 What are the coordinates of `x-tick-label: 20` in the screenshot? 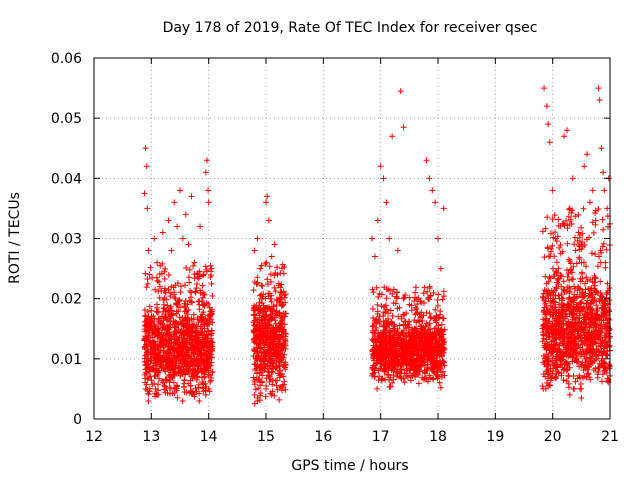 It's located at (553, 437).